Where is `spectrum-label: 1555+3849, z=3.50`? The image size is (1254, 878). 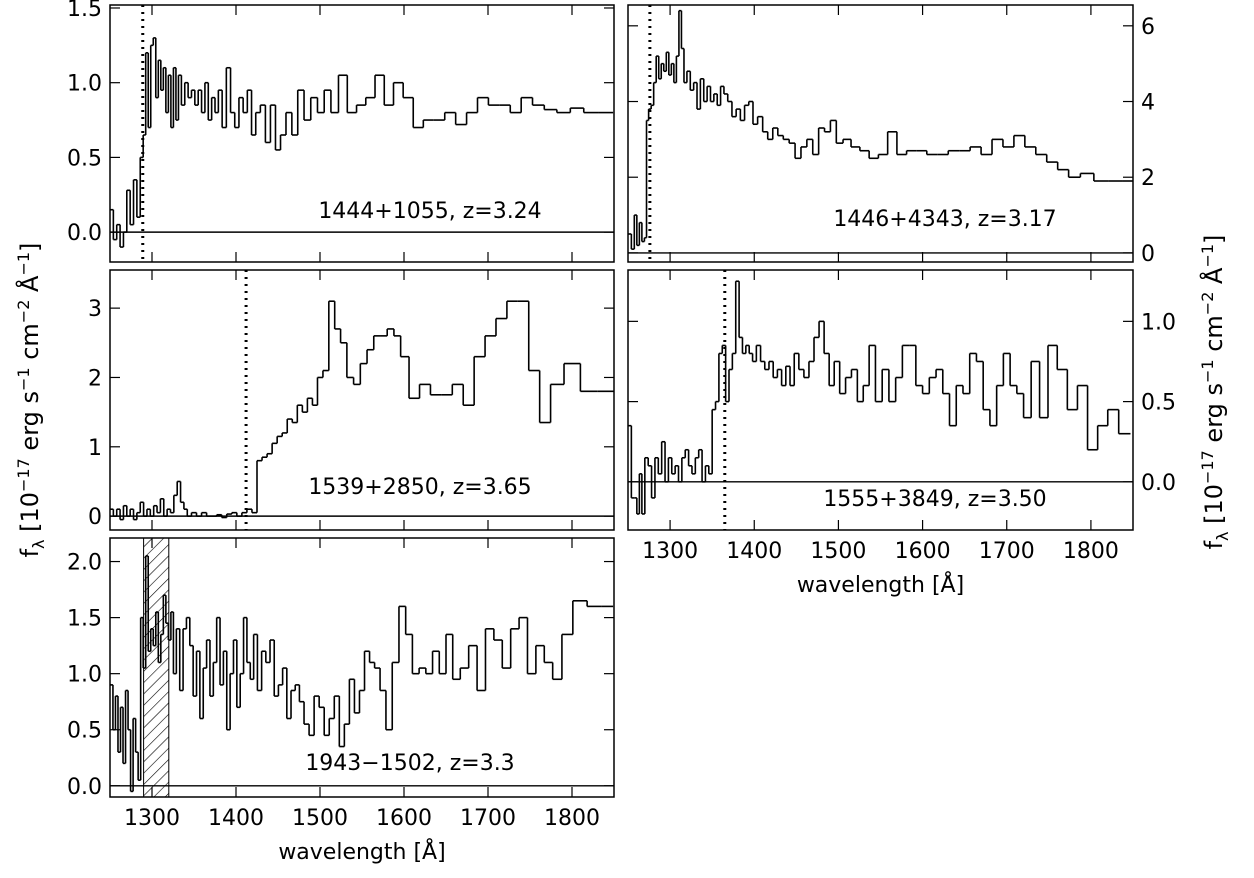
spectrum-label: 1555+3849, z=3.50 is located at coordinates (934, 499).